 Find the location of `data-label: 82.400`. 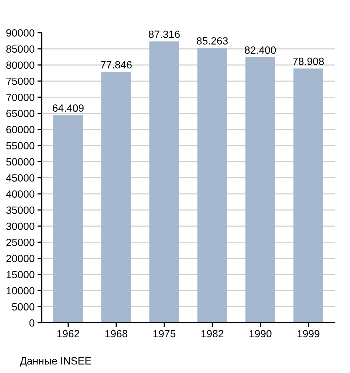

data-label: 82.400 is located at coordinates (260, 50).